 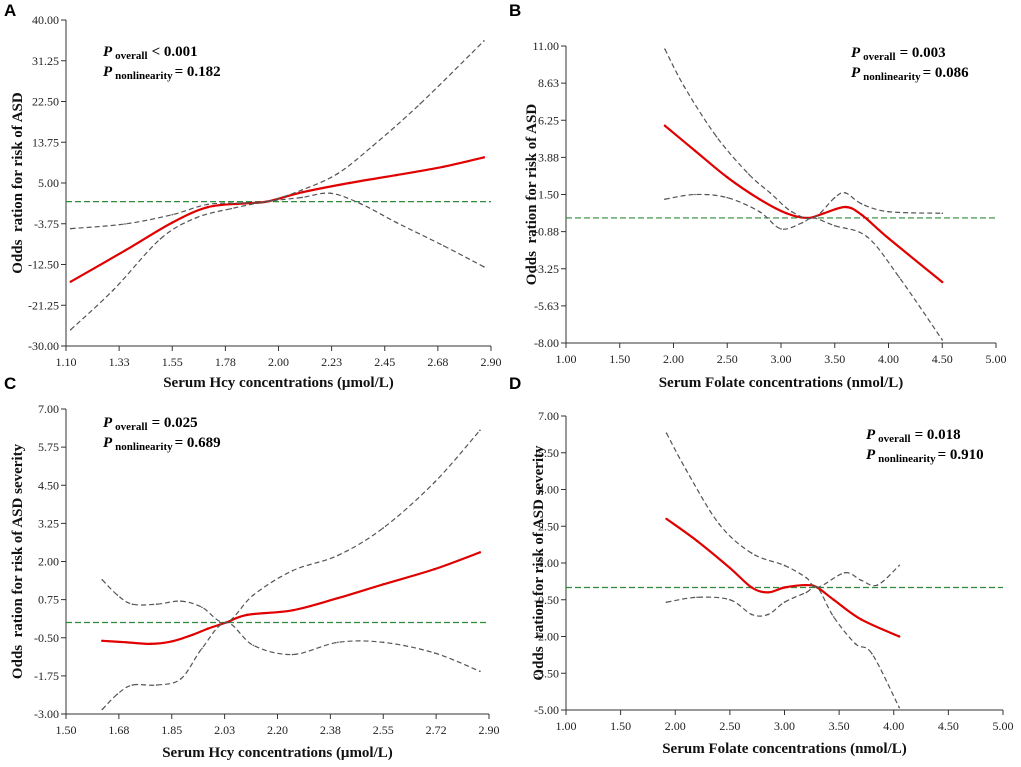 I want to click on lower-ci-line, so click(x=277, y=261).